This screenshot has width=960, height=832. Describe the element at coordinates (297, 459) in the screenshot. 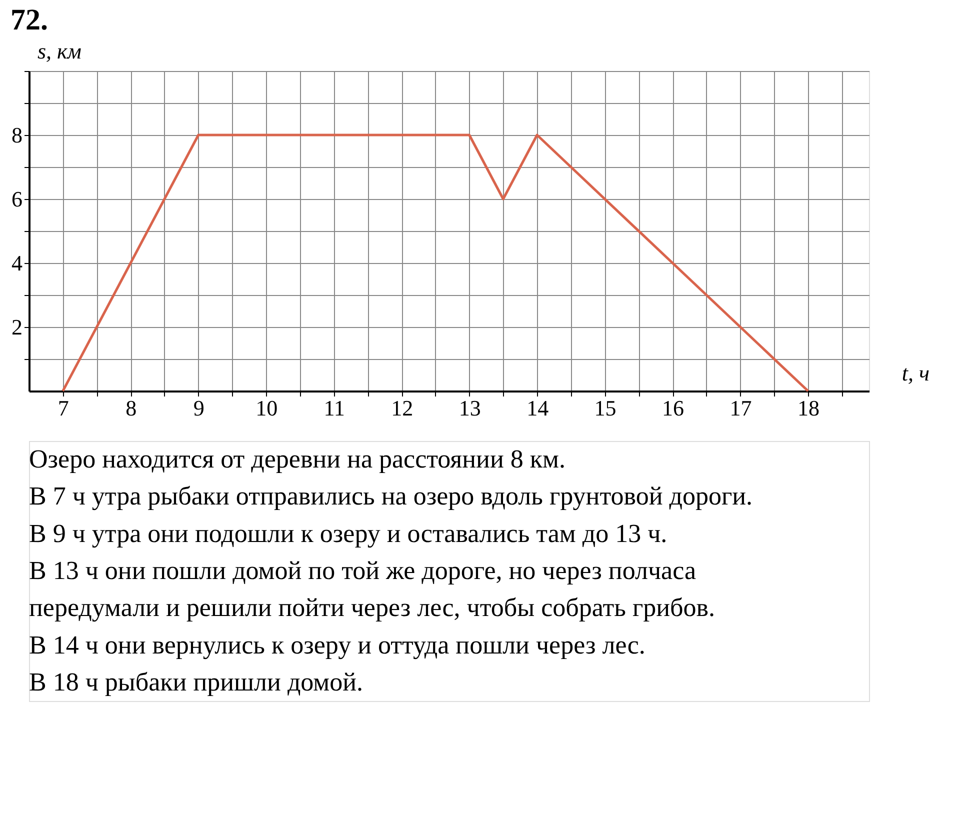

I see `text: Озеро находится от деревни на расстоянии 8 км.` at that location.